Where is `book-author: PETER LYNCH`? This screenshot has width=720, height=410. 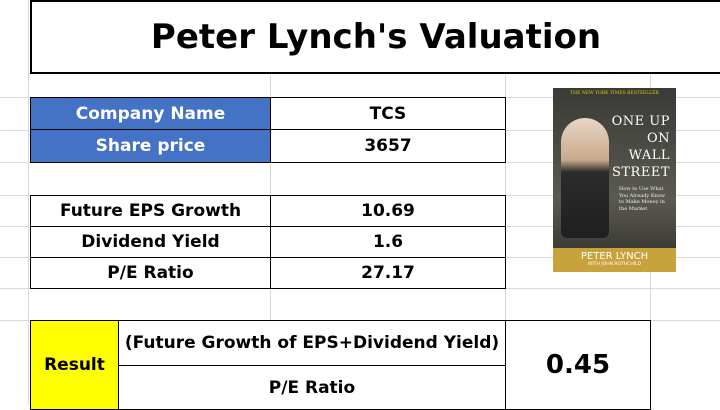 book-author: PETER LYNCH is located at coordinates (614, 256).